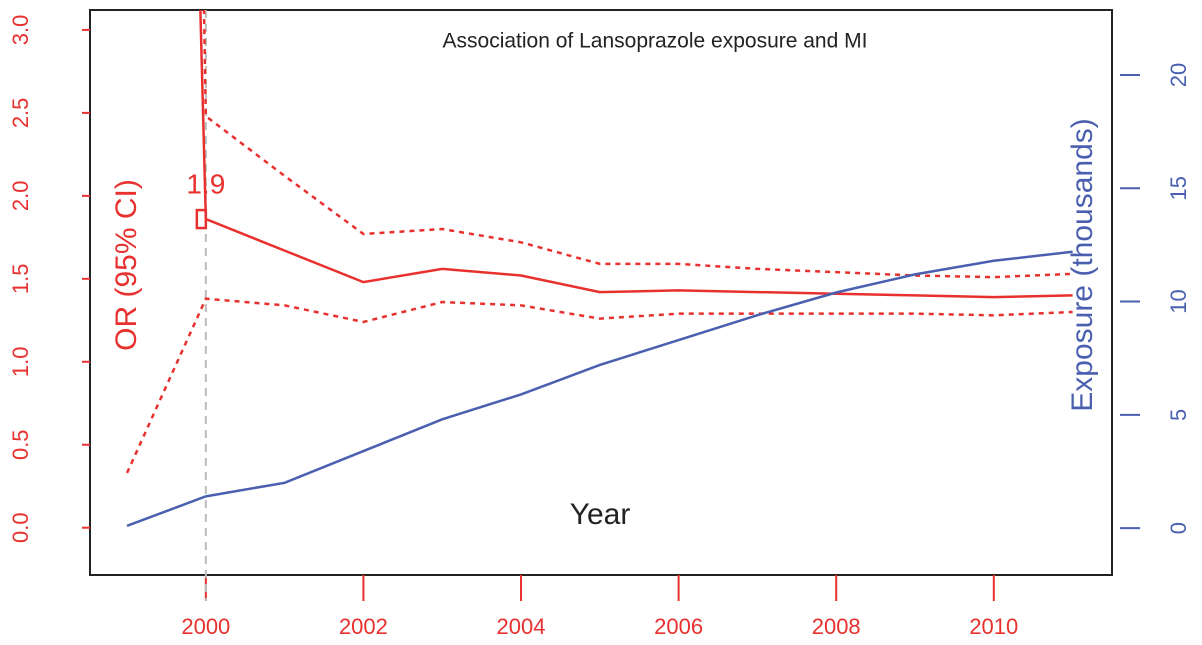 This screenshot has width=1202, height=645. What do you see at coordinates (1082, 265) in the screenshot?
I see `y2-axis-label: Exposure (thousands)` at bounding box center [1082, 265].